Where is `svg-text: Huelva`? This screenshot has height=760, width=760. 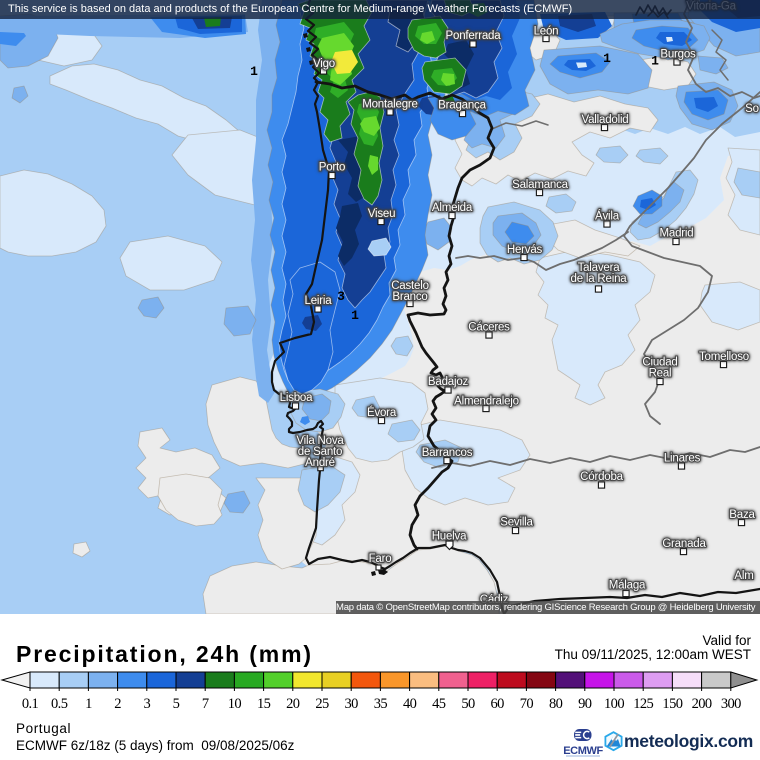 svg-text: Huelva is located at coordinates (449, 537).